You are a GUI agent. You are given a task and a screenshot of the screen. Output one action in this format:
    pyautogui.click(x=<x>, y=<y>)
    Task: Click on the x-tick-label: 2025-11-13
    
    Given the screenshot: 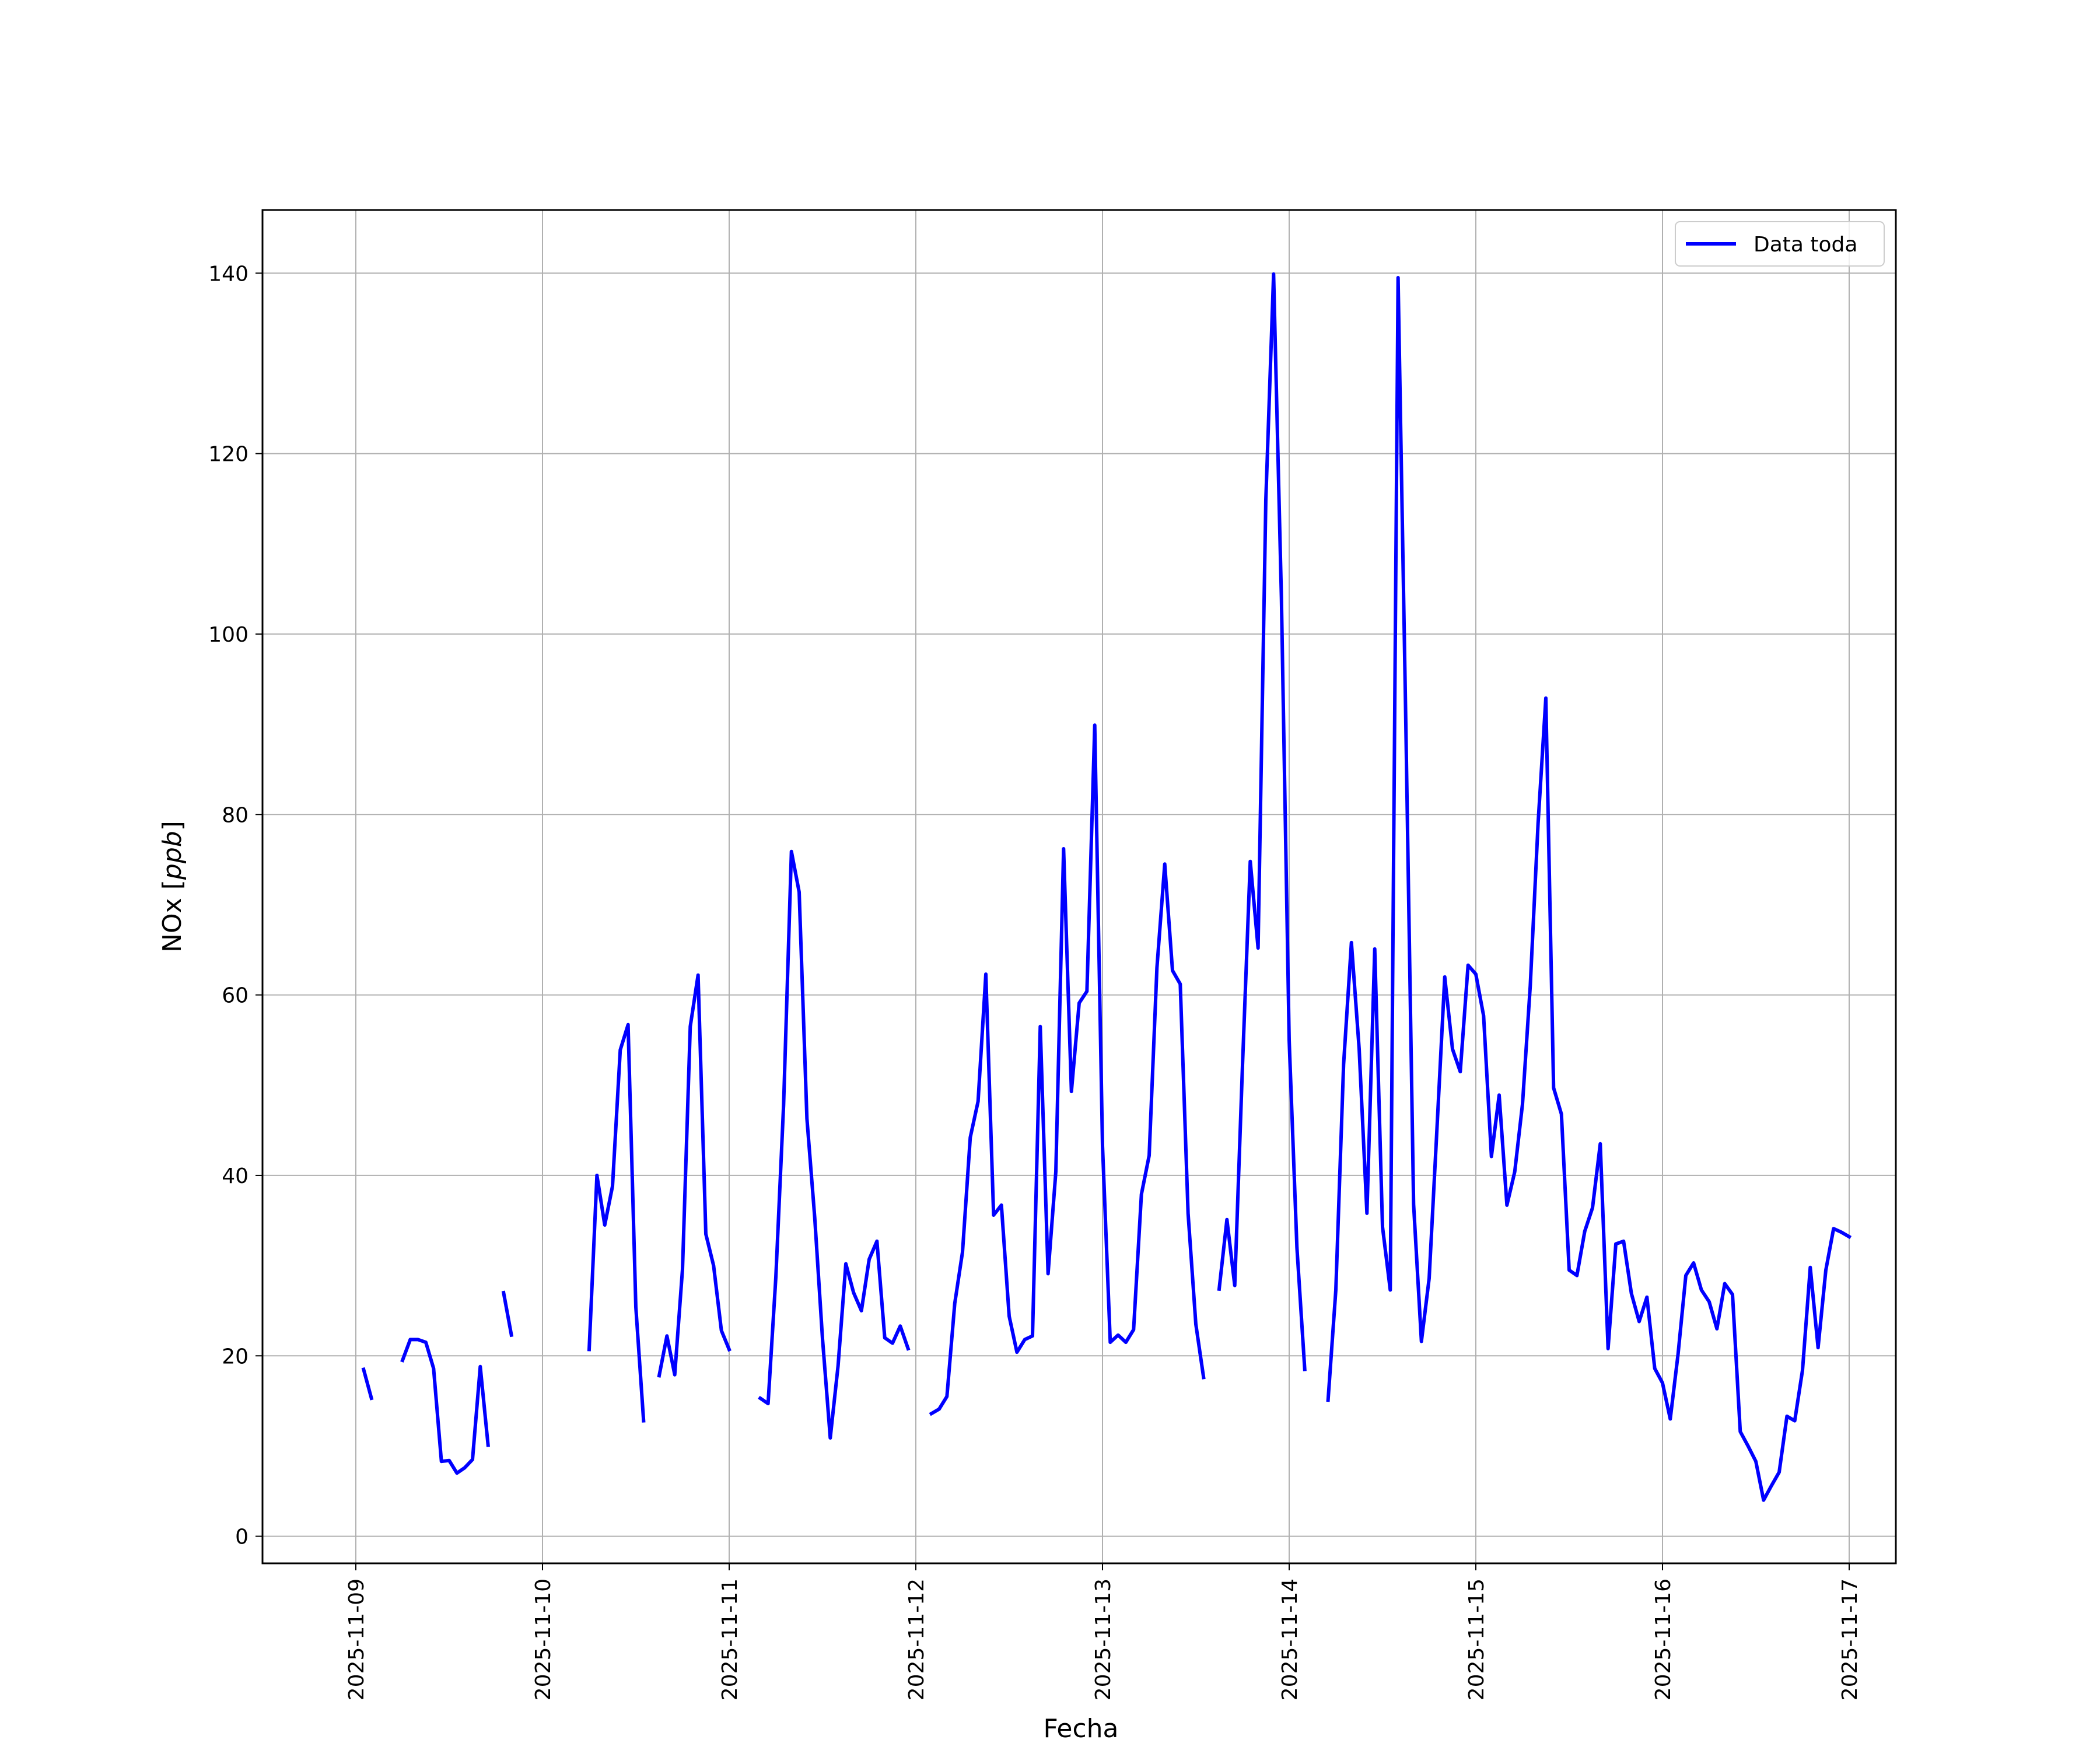 What is the action you would take?
    pyautogui.click(x=1103, y=1639)
    